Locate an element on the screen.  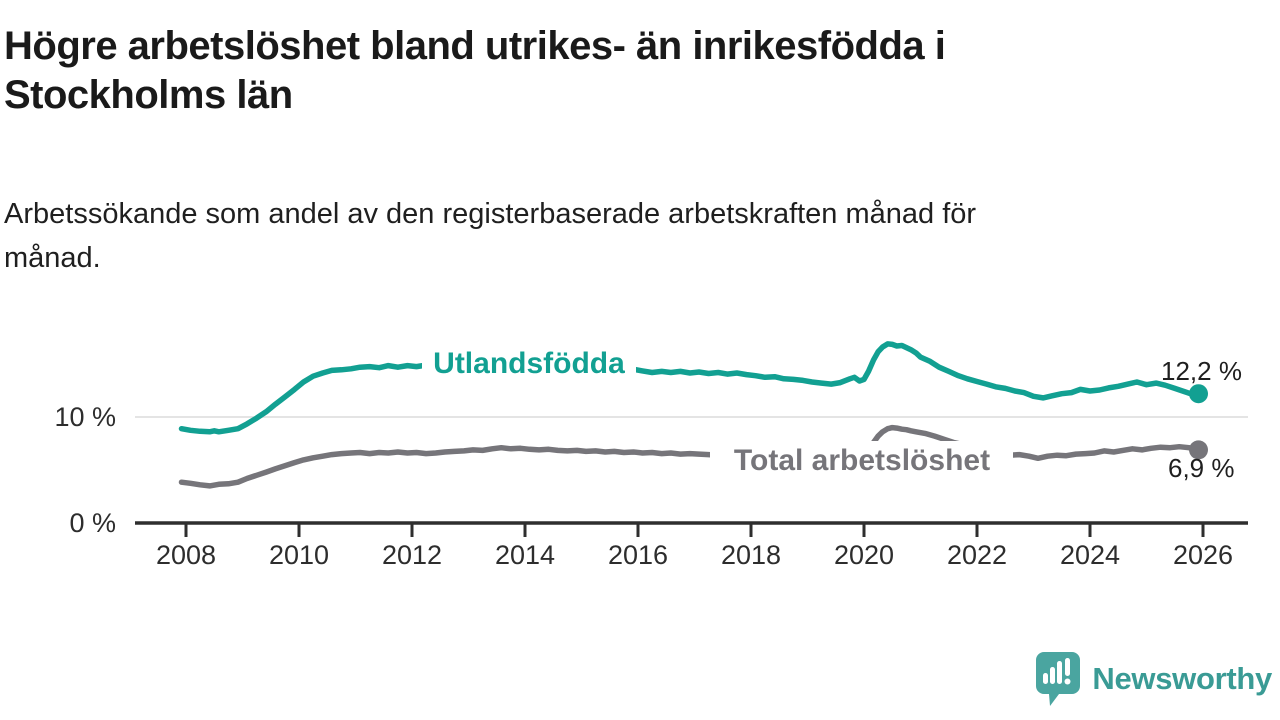
end-value-total: 6,9 % is located at coordinates (1201, 468).